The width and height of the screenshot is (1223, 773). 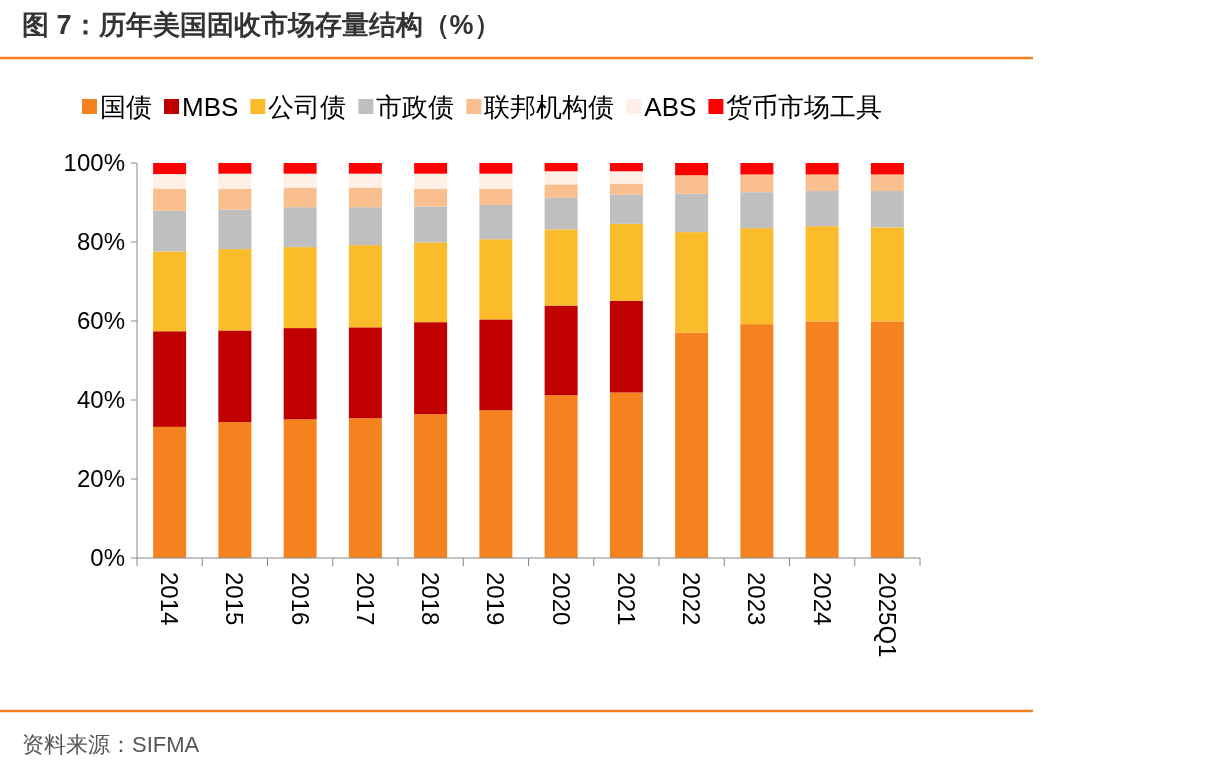 What do you see at coordinates (307, 107) in the screenshot?
I see `legend-label: 公司债` at bounding box center [307, 107].